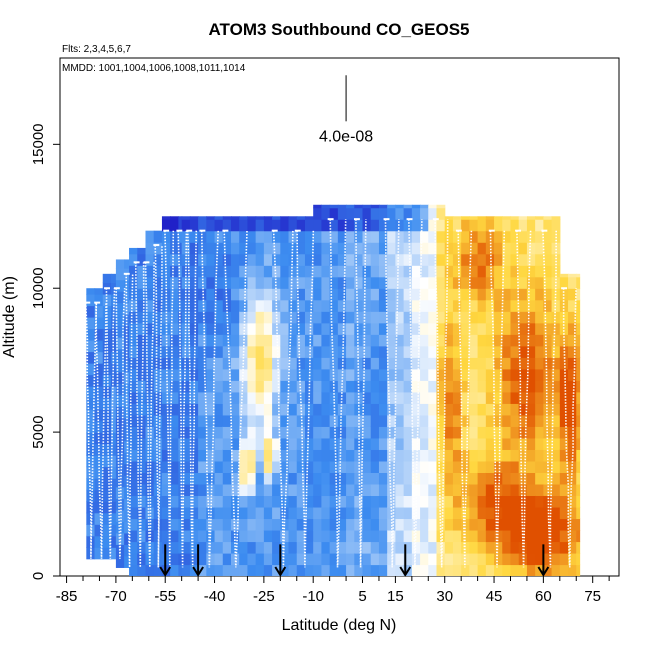 Image resolution: width=650 pixels, height=650 pixels. Describe the element at coordinates (110, 423) in the screenshot. I see `profile-trace` at that location.